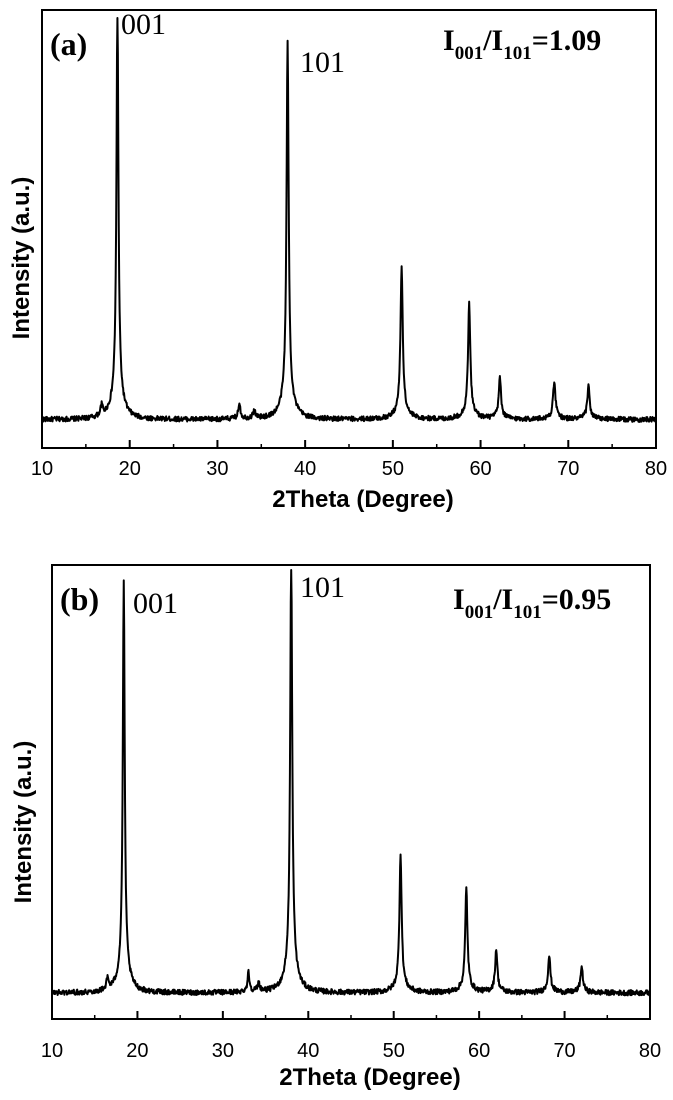 The width and height of the screenshot is (673, 1100). Describe the element at coordinates (322, 62) in the screenshot. I see `panel-a-peak-101-label: 101` at that location.